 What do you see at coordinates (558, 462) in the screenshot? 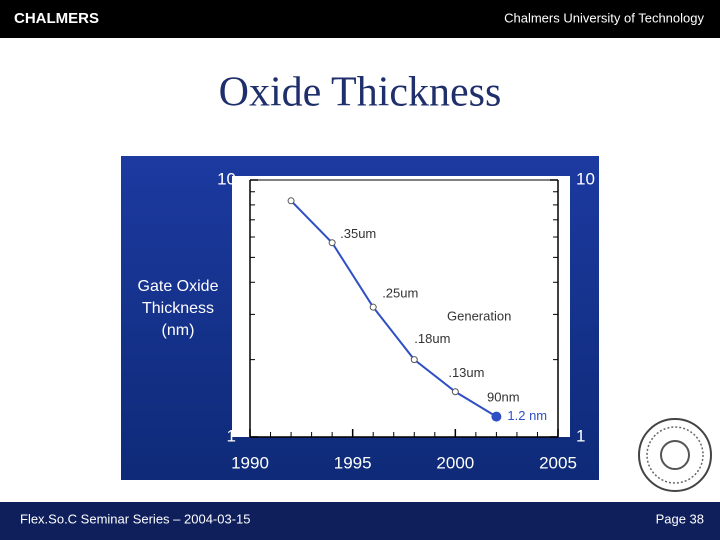
I see `x-tick-label: 2005` at bounding box center [558, 462].